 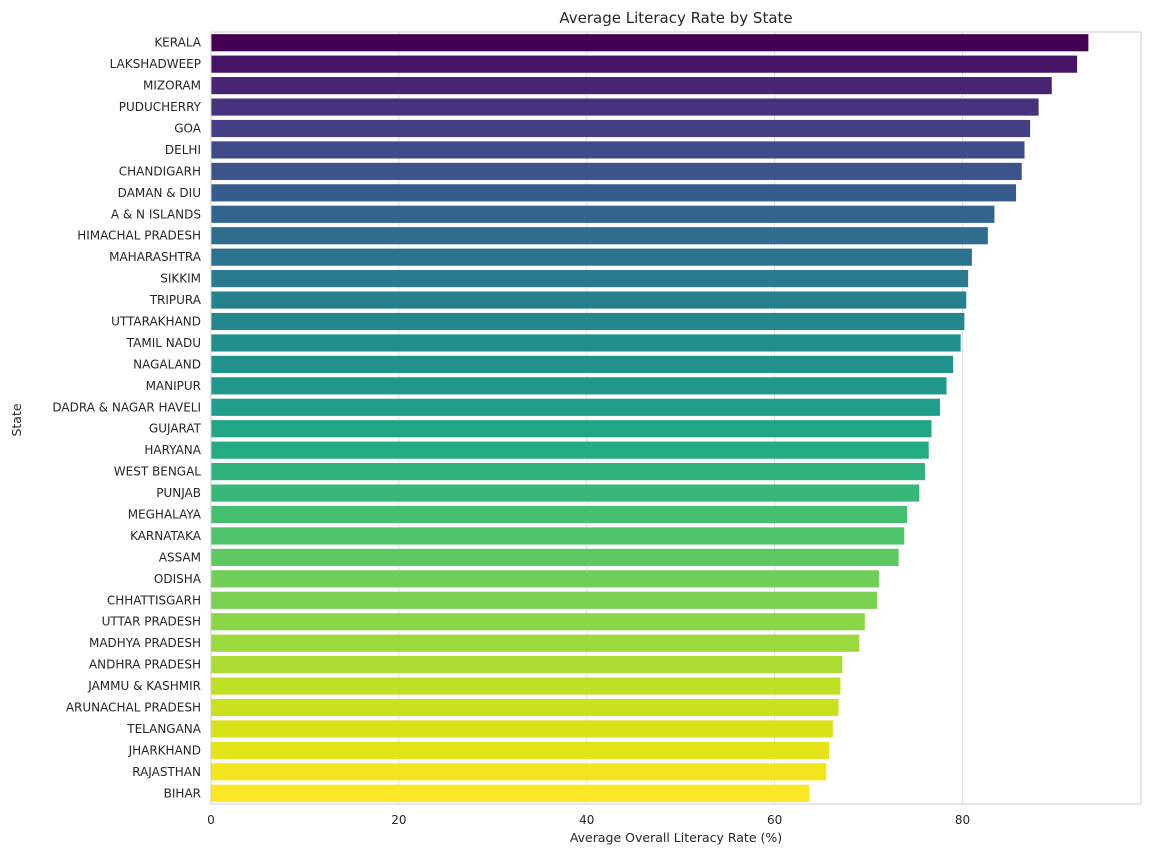 I want to click on x-axis-label: Average Overall Literacy Rate (%), so click(x=676, y=837).